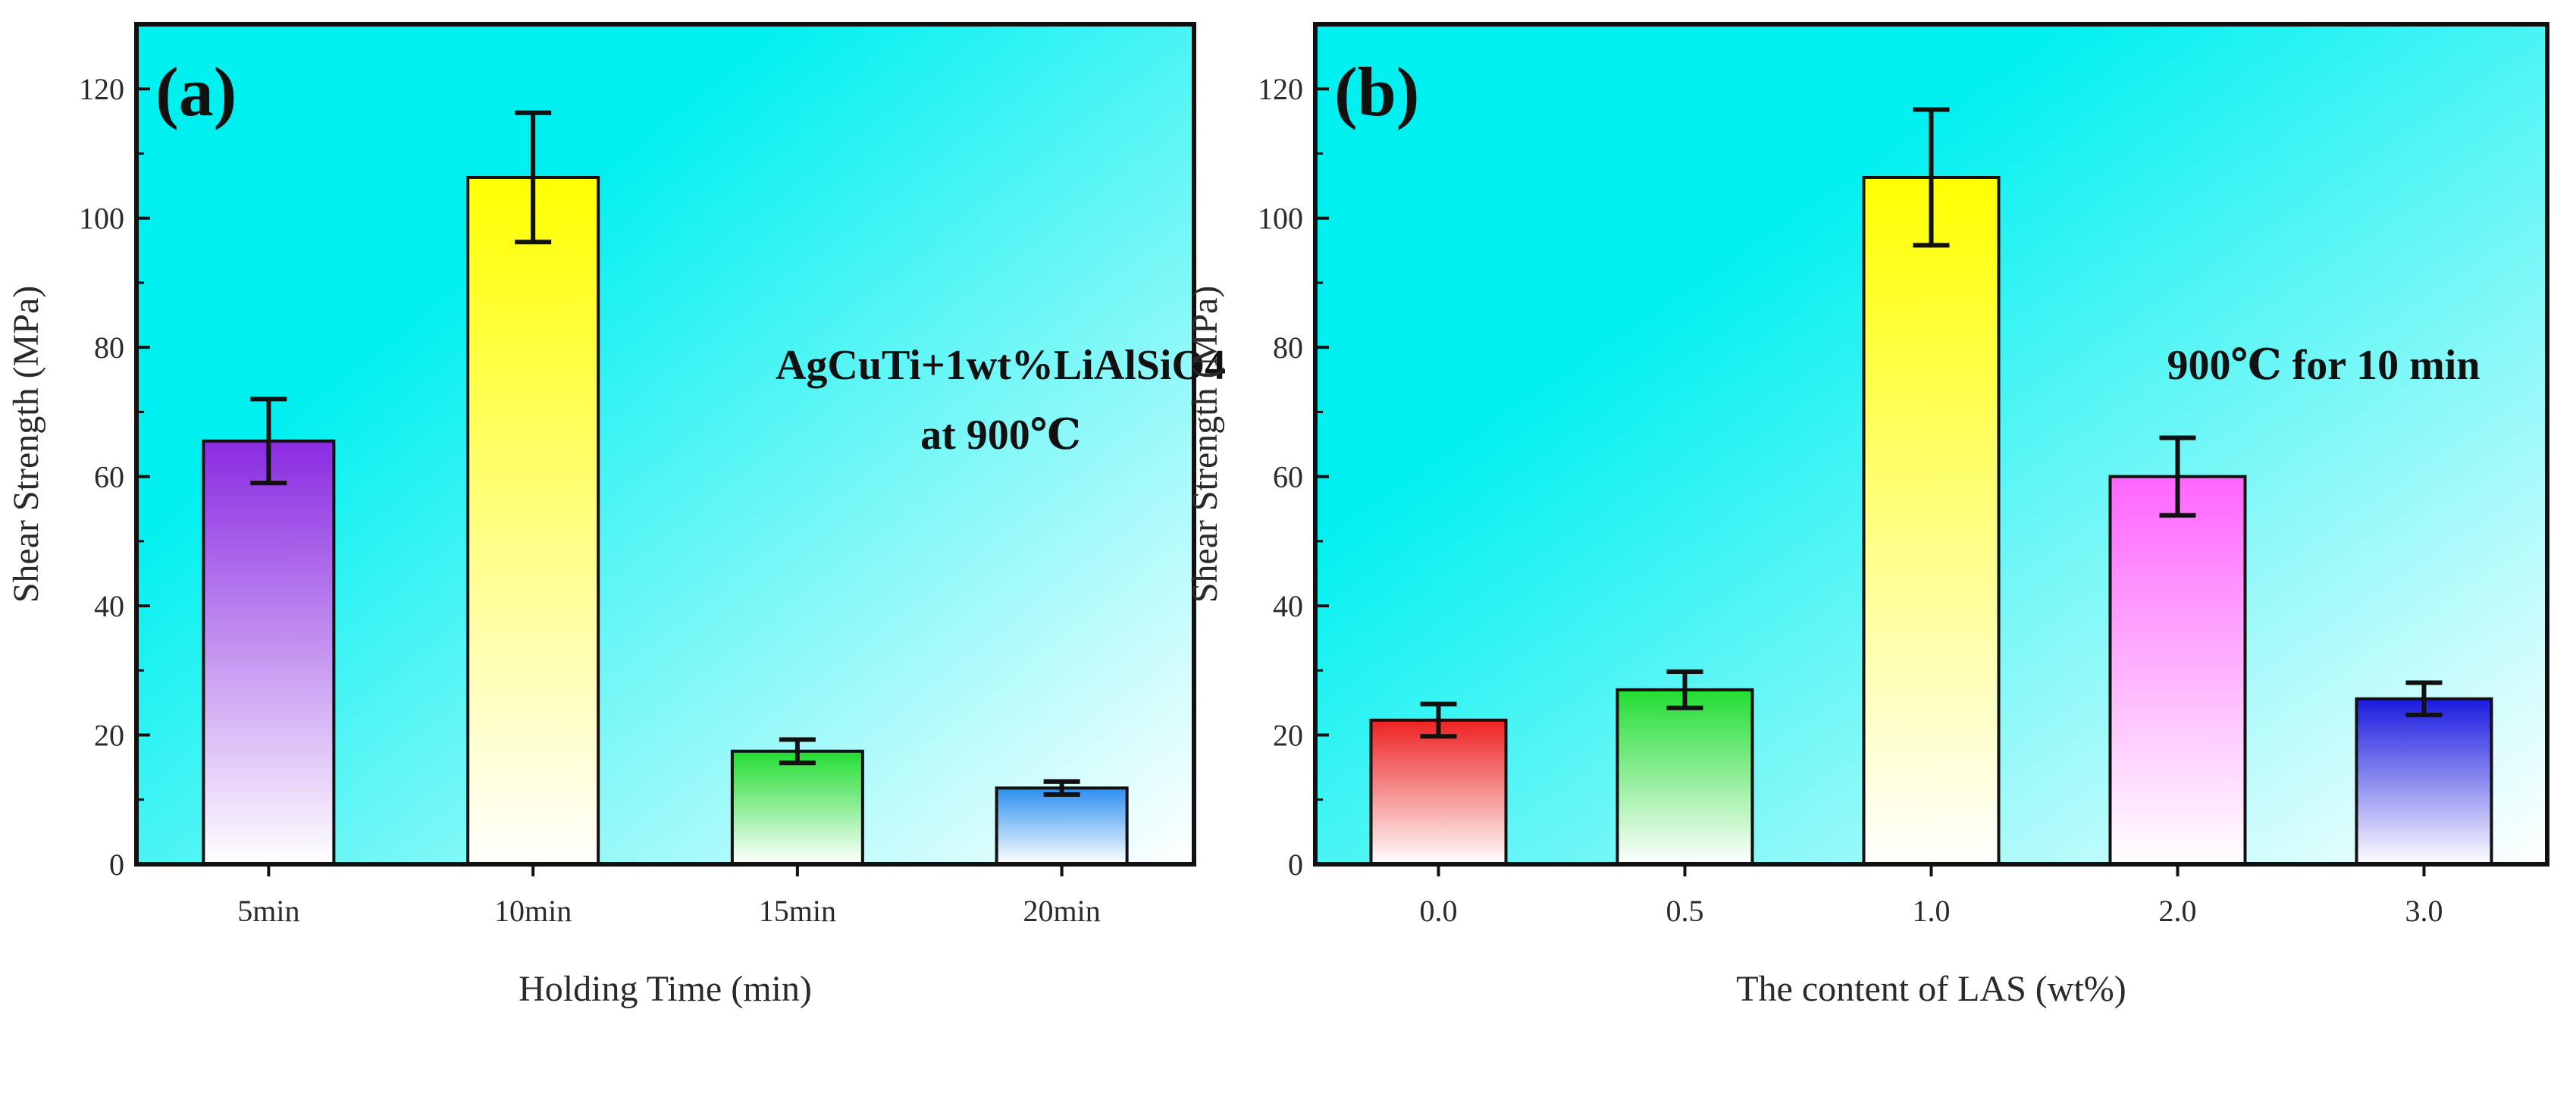  What do you see at coordinates (798, 911) in the screenshot?
I see `x-tick-label: 15min` at bounding box center [798, 911].